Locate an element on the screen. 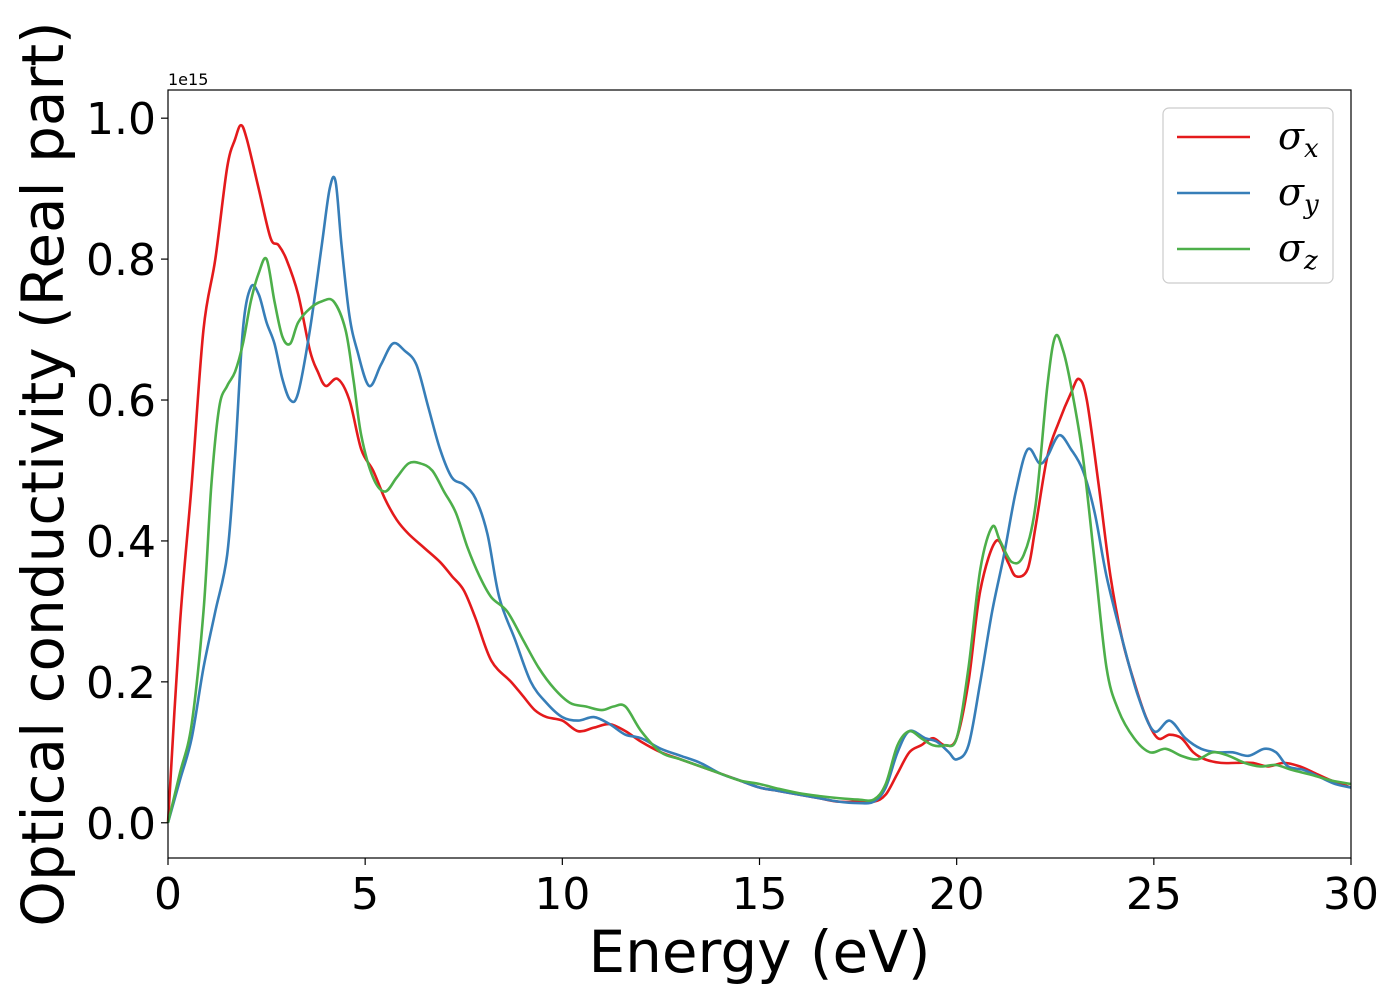  legend: σx σy σz is located at coordinates (1248, 195).